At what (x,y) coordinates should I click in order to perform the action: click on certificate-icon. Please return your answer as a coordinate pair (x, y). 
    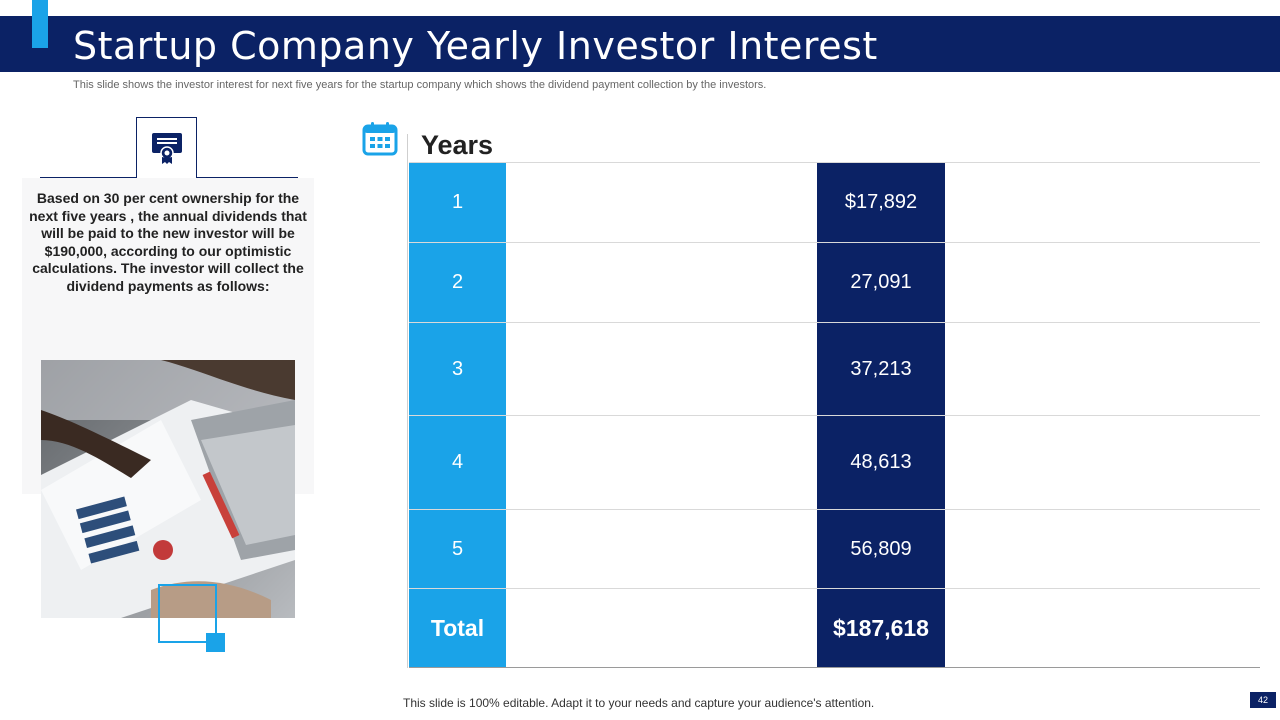
    Looking at the image, I should click on (166, 148).